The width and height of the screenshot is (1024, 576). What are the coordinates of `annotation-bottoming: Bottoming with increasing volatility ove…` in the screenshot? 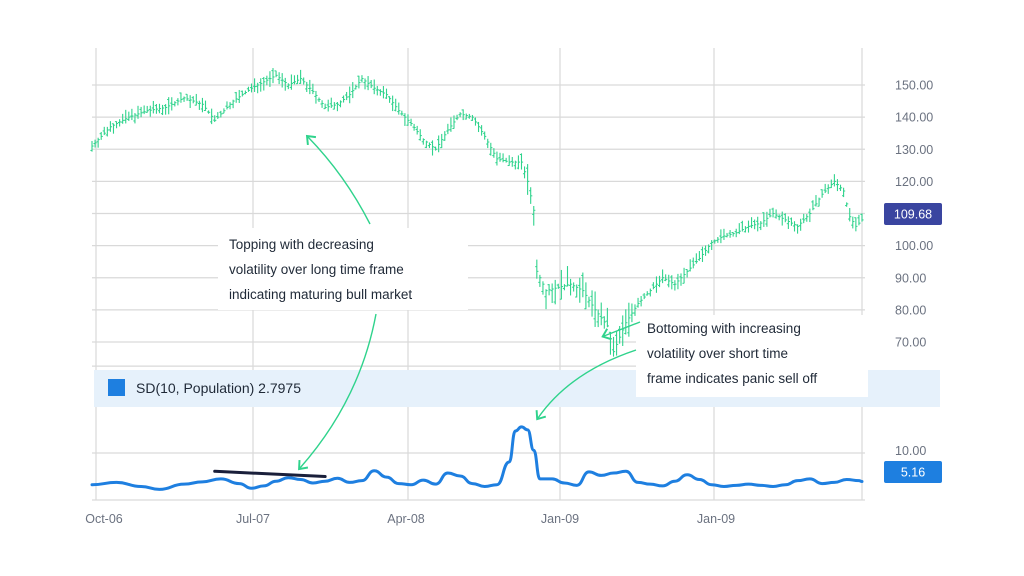 It's located at (752, 356).